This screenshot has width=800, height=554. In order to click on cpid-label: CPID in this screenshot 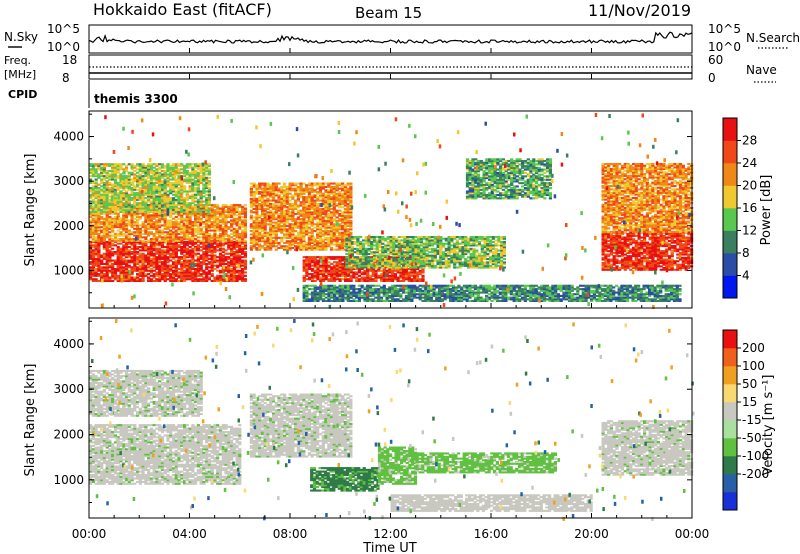, I will do `click(22, 94)`.